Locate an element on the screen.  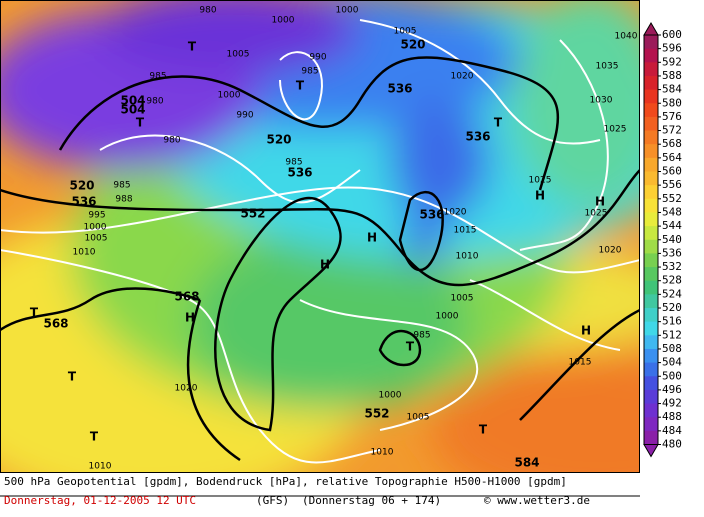
contour-label: 584 is located at coordinates (526, 463).